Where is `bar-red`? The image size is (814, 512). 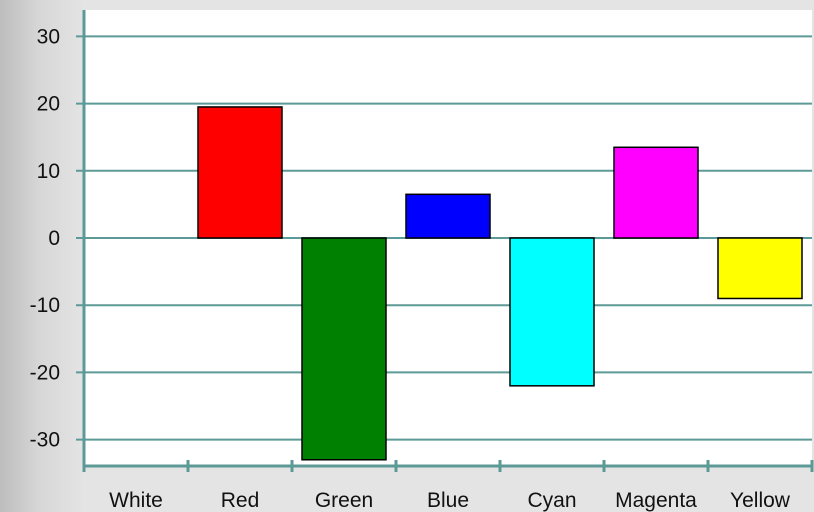 bar-red is located at coordinates (240, 172).